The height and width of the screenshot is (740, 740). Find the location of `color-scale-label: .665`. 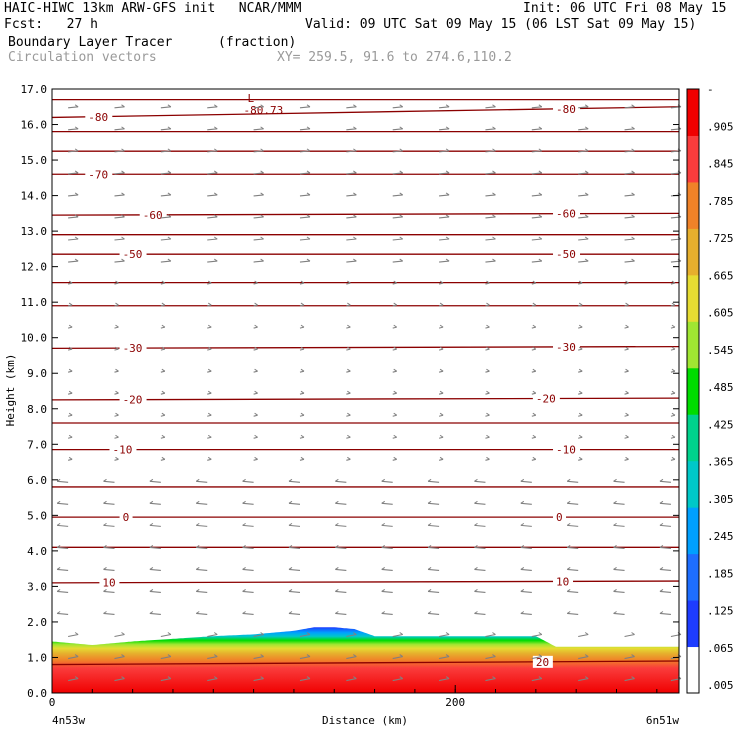

color-scale-label: .665 is located at coordinates (720, 275).